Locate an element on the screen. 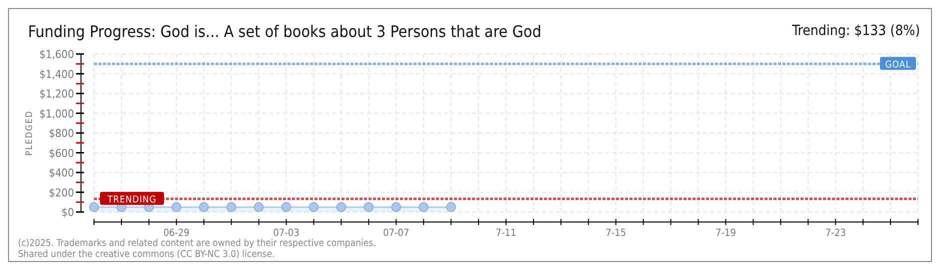 This screenshot has width=940, height=270. y-axis-title: PLEDGED is located at coordinates (30, 133).